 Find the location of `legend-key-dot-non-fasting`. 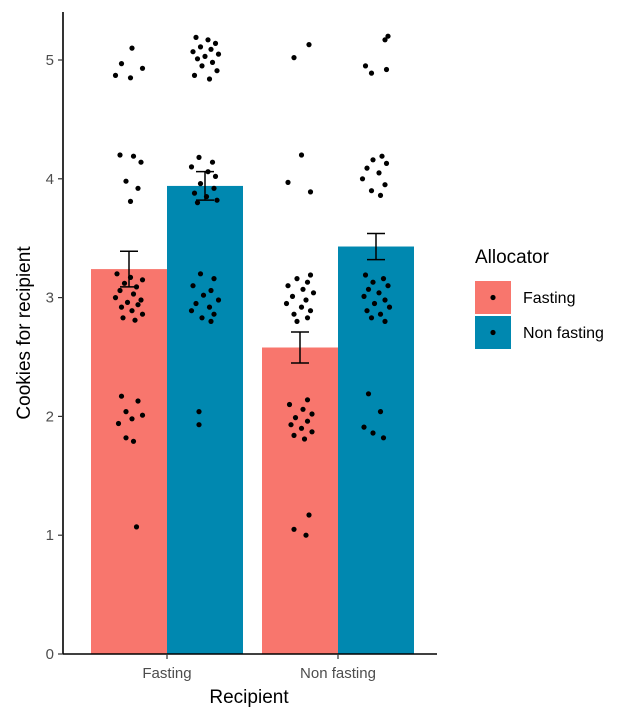

legend-key-dot-non-fasting is located at coordinates (493, 332).